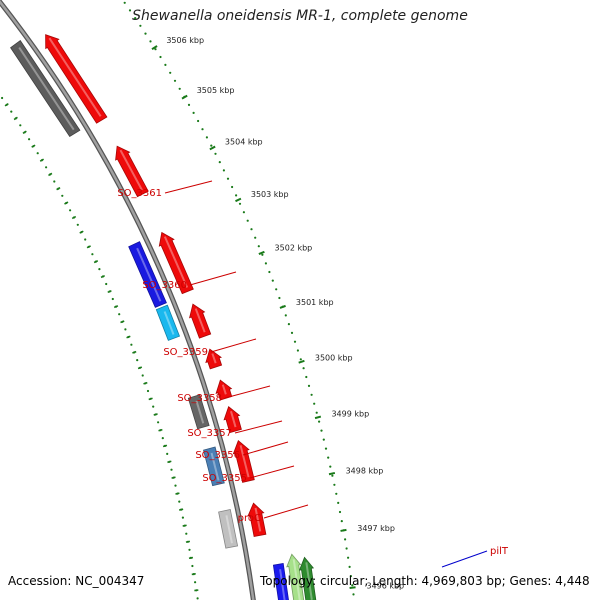 The height and width of the screenshot is (600, 600). Describe the element at coordinates (209, 433) in the screenshot. I see `gene-label: SO_3357` at that location.